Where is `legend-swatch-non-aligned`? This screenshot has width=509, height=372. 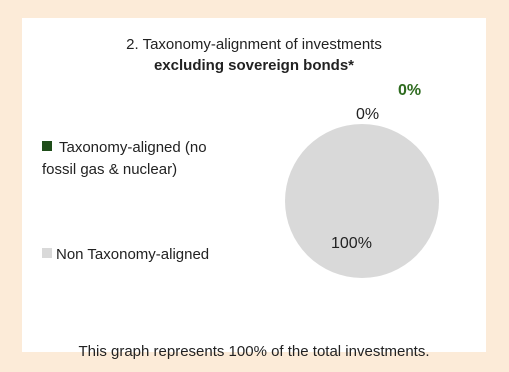
legend-swatch-non-aligned is located at coordinates (47, 253).